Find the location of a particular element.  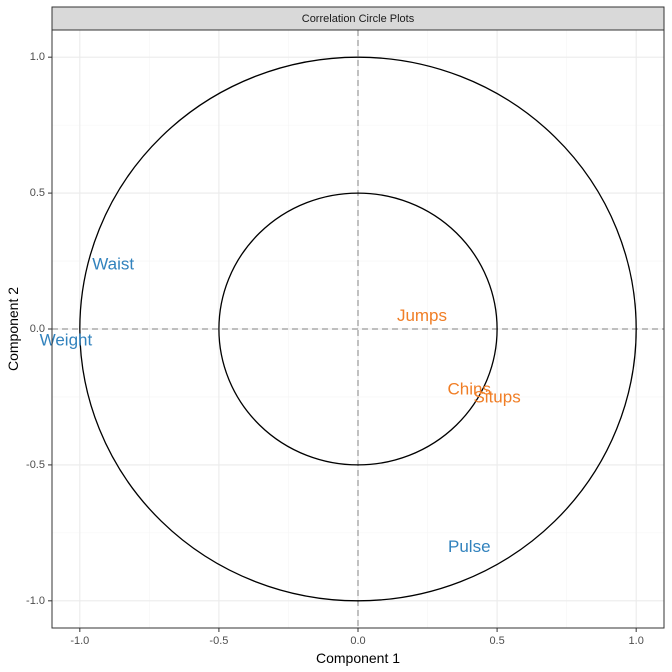

y-tick-label: -0.5 is located at coordinates (35, 465).